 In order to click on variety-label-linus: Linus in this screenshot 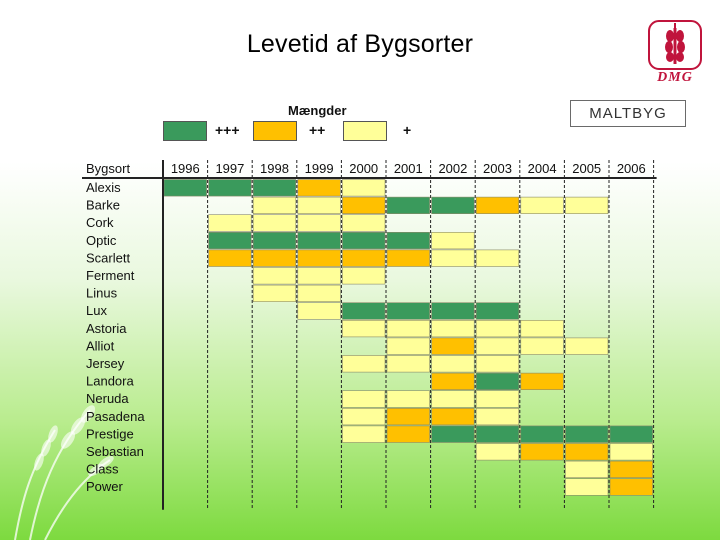, I will do `click(102, 293)`.